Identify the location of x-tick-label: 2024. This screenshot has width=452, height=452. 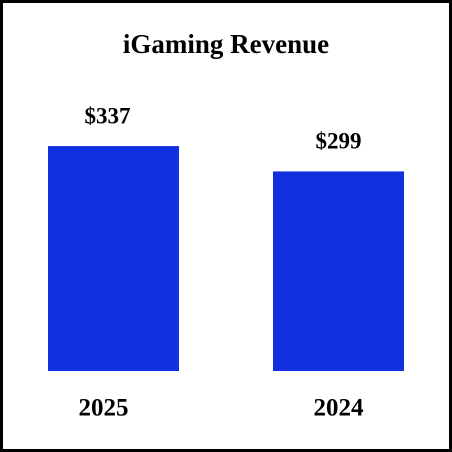
(339, 408).